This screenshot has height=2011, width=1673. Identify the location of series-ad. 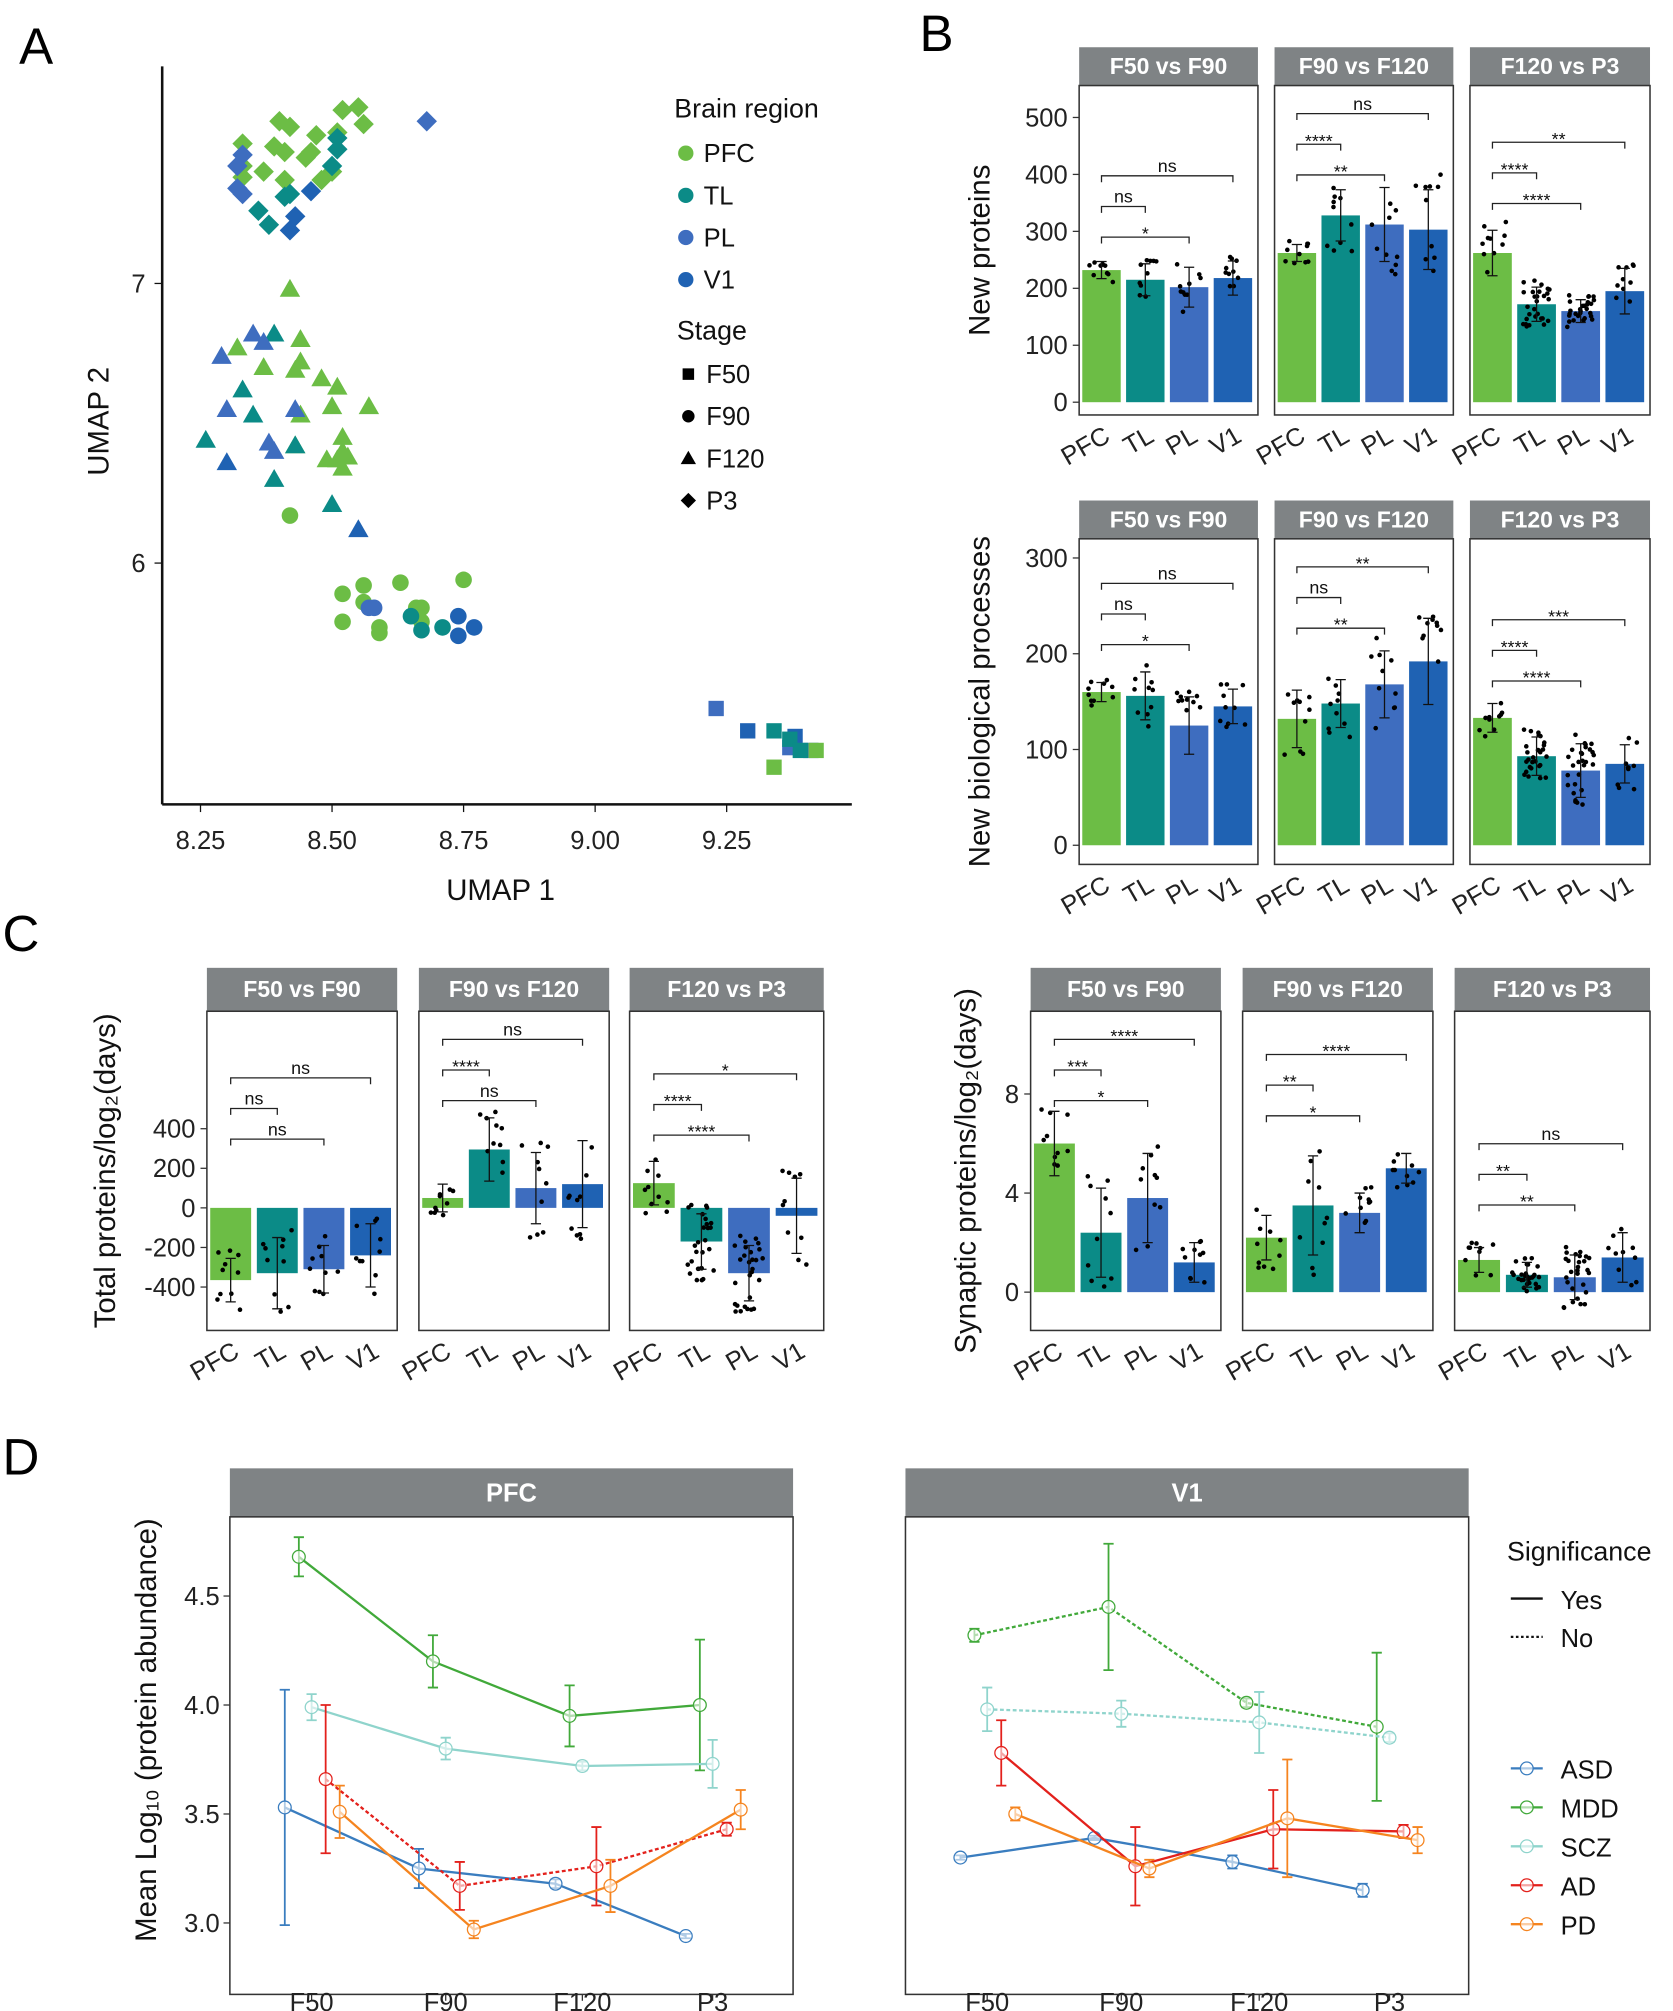
(526, 1807).